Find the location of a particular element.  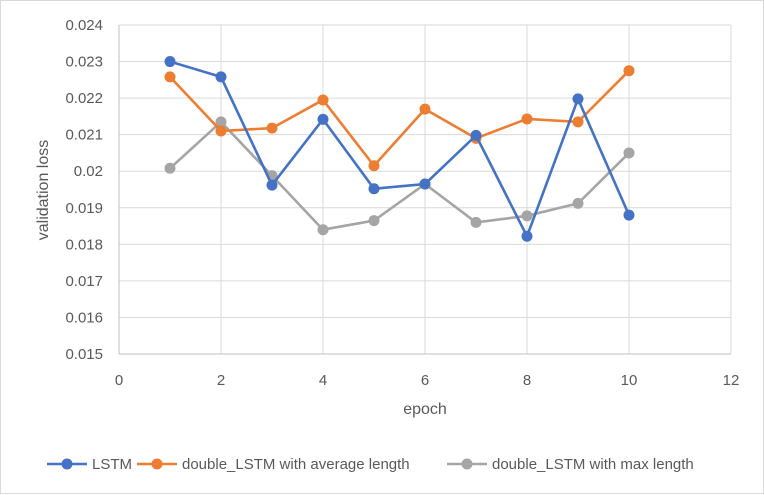

x-tick-label: 6 is located at coordinates (425, 380).